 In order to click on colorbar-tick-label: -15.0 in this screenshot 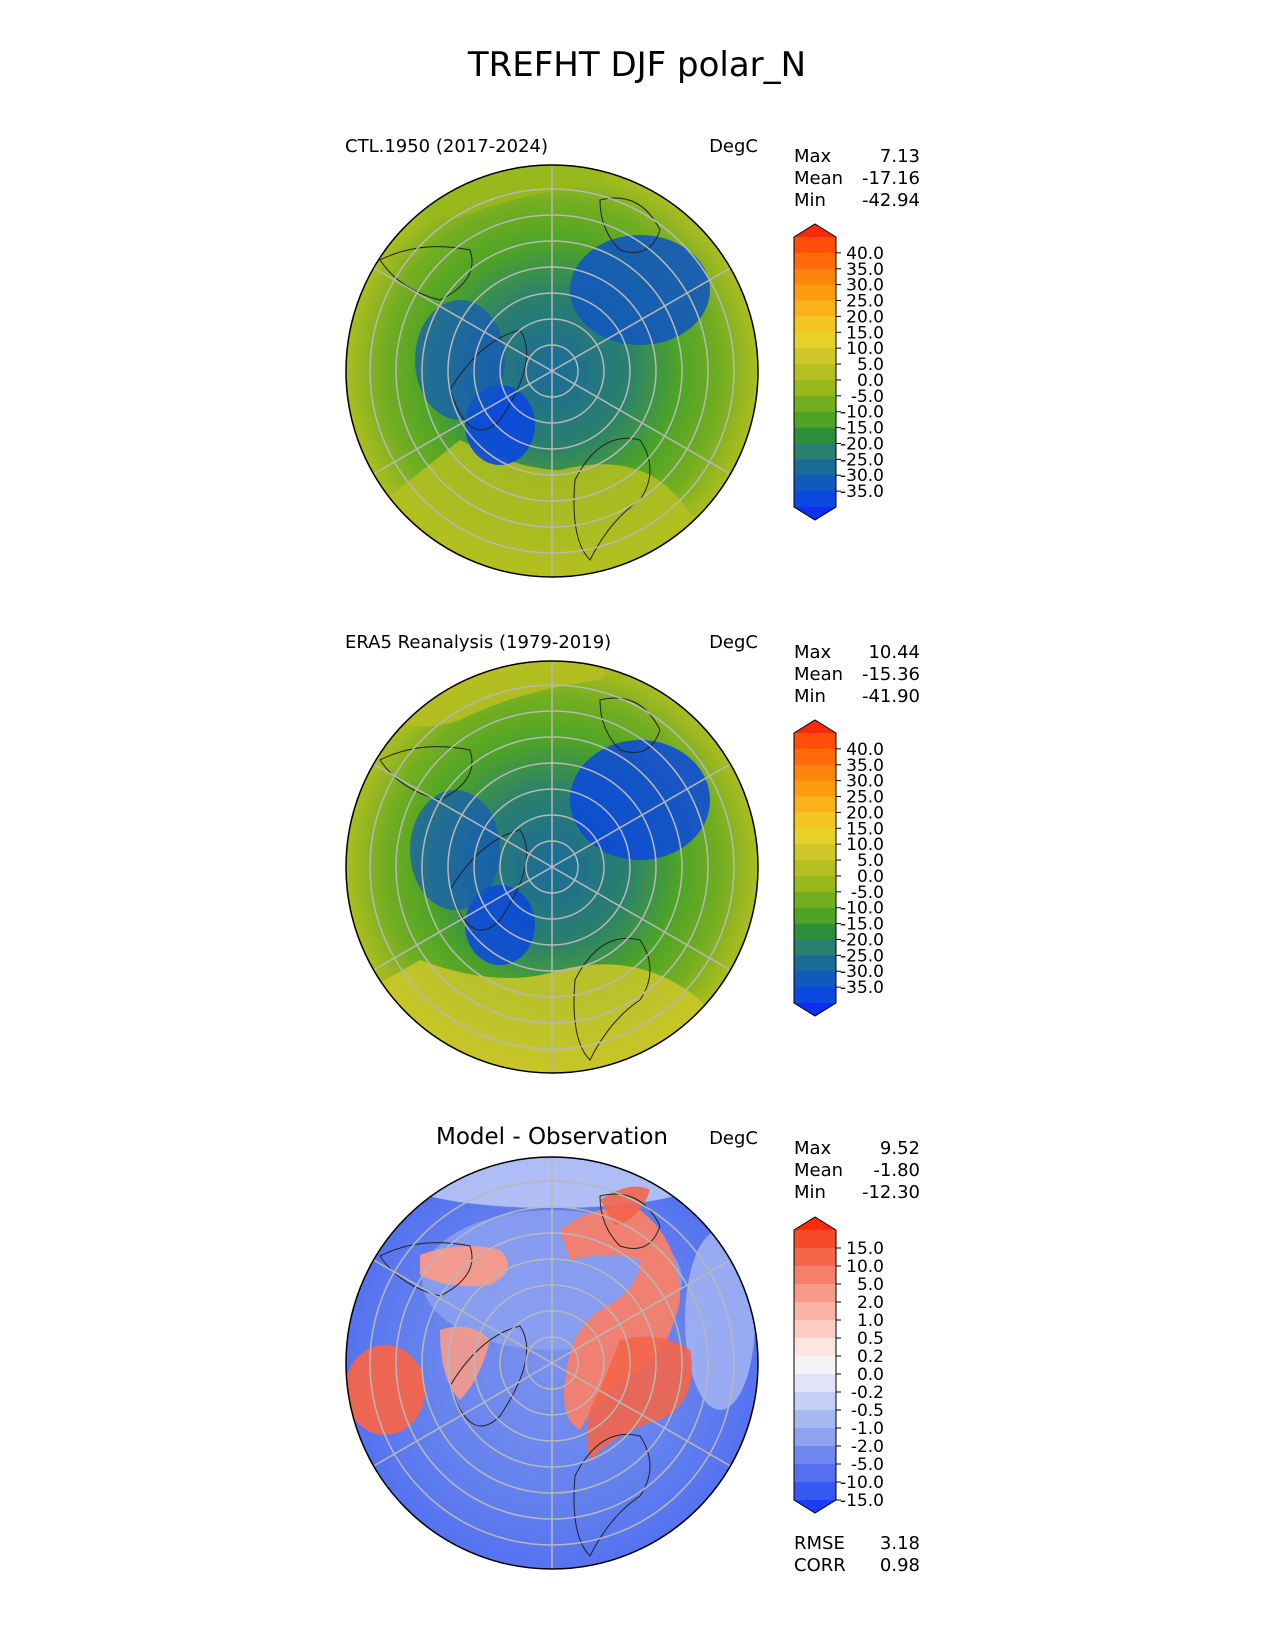, I will do `click(862, 429)`.